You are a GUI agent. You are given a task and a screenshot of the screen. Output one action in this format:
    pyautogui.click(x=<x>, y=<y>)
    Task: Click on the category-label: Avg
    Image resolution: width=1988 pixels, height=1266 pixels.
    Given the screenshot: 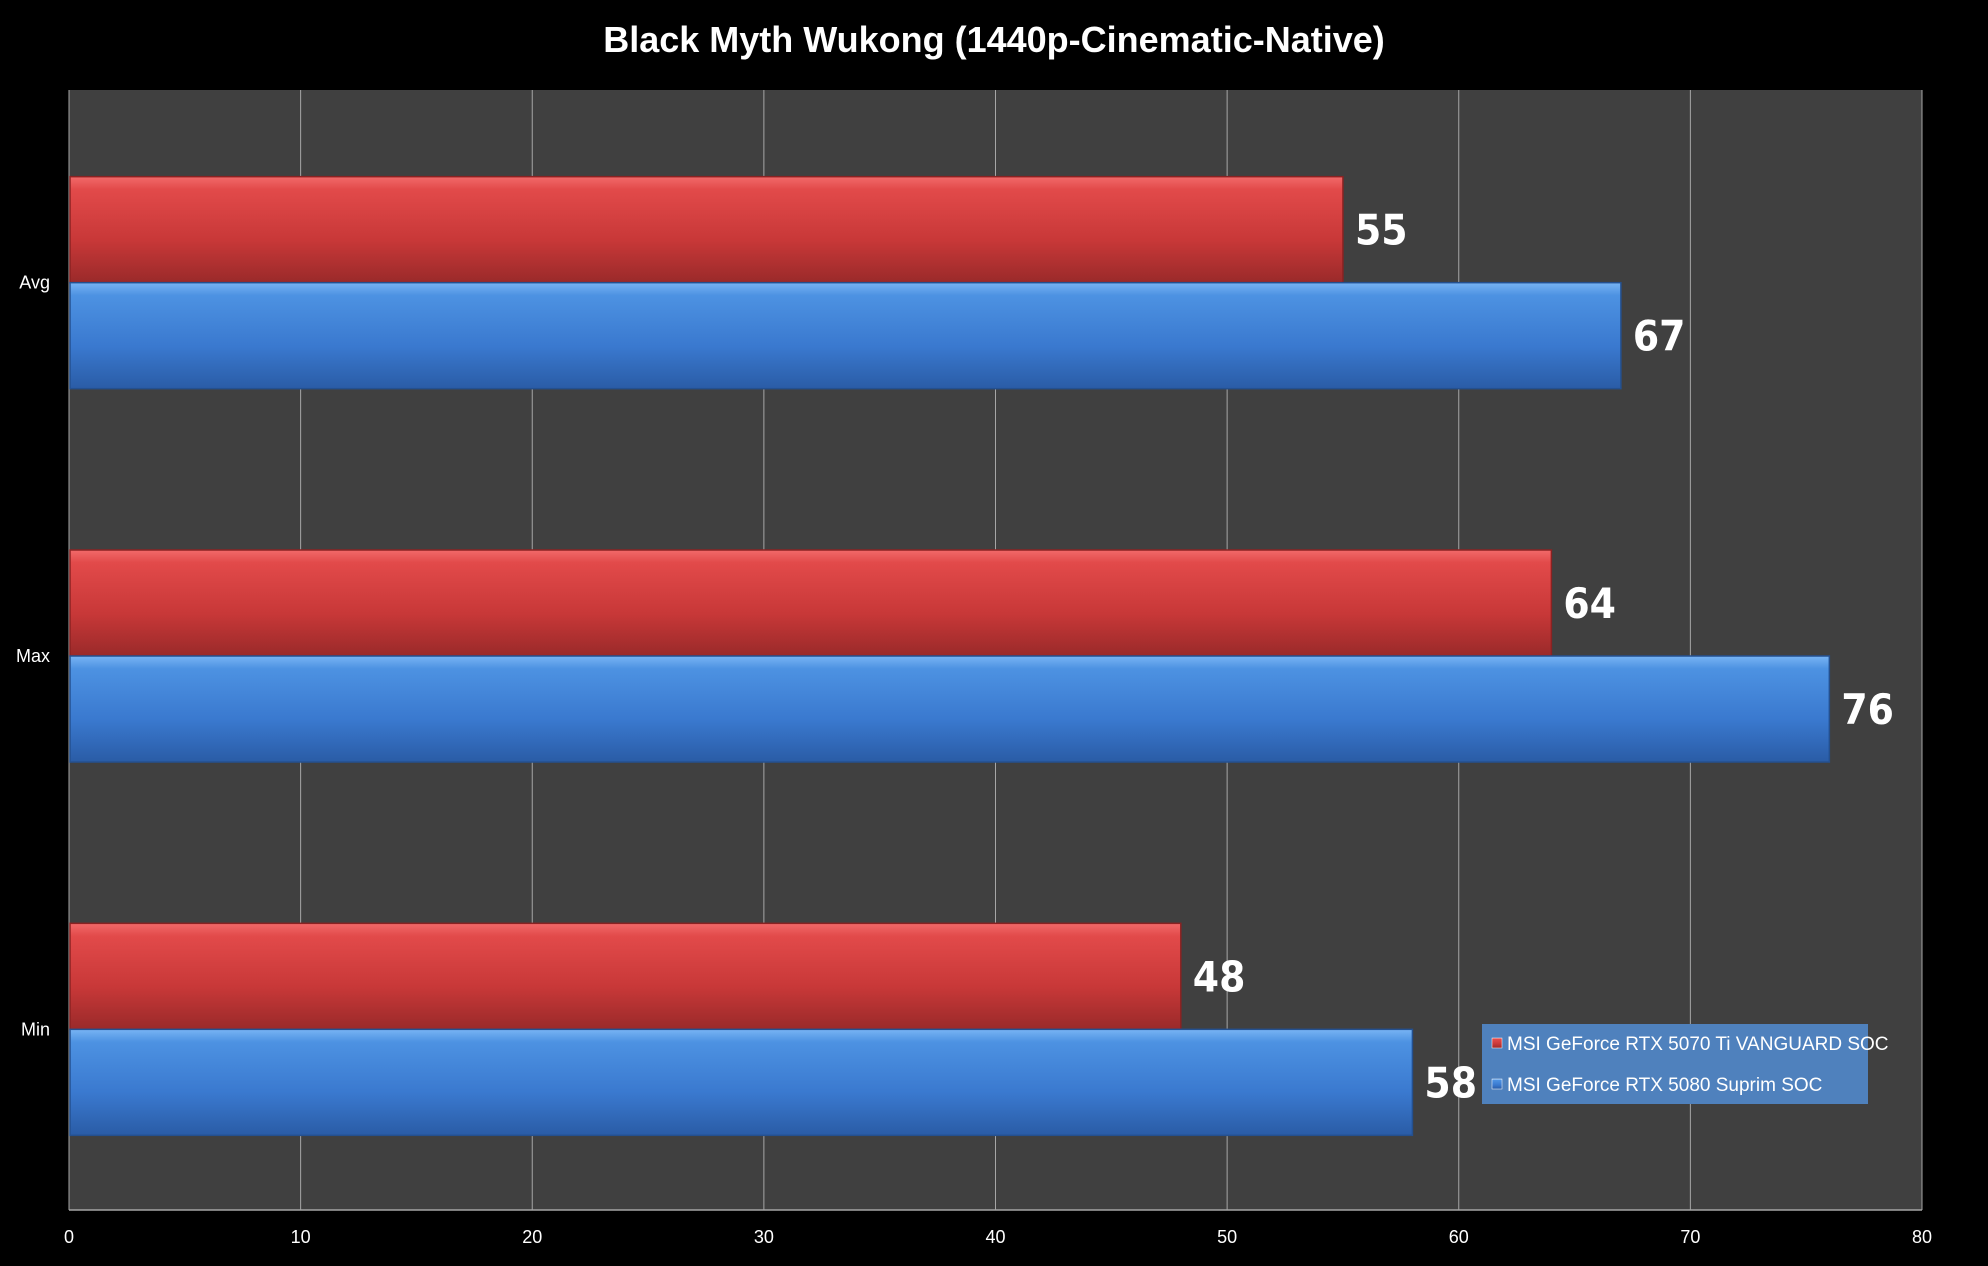 What is the action you would take?
    pyautogui.click(x=34, y=283)
    